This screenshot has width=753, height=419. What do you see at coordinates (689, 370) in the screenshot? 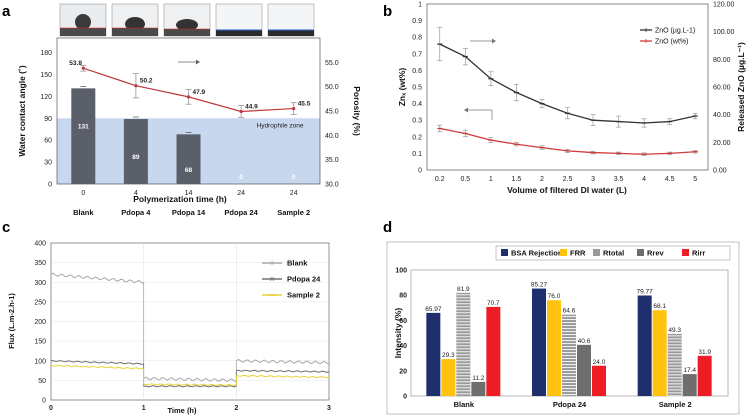
I see `bar-value-label-d: 17.4` at bounding box center [689, 370].